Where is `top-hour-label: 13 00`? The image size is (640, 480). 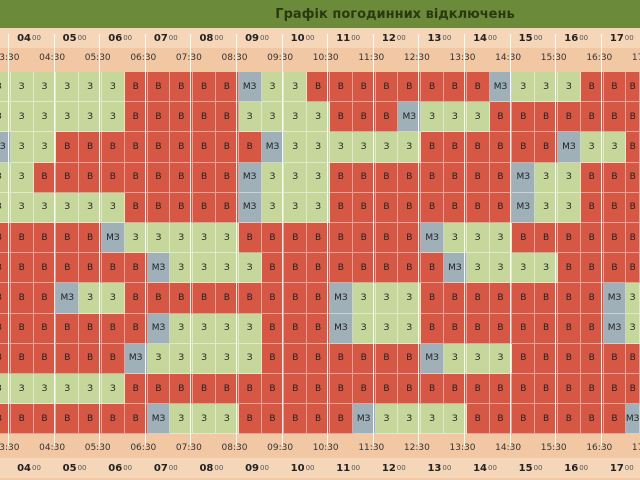 top-hour-label: 13 00 is located at coordinates (439, 38).